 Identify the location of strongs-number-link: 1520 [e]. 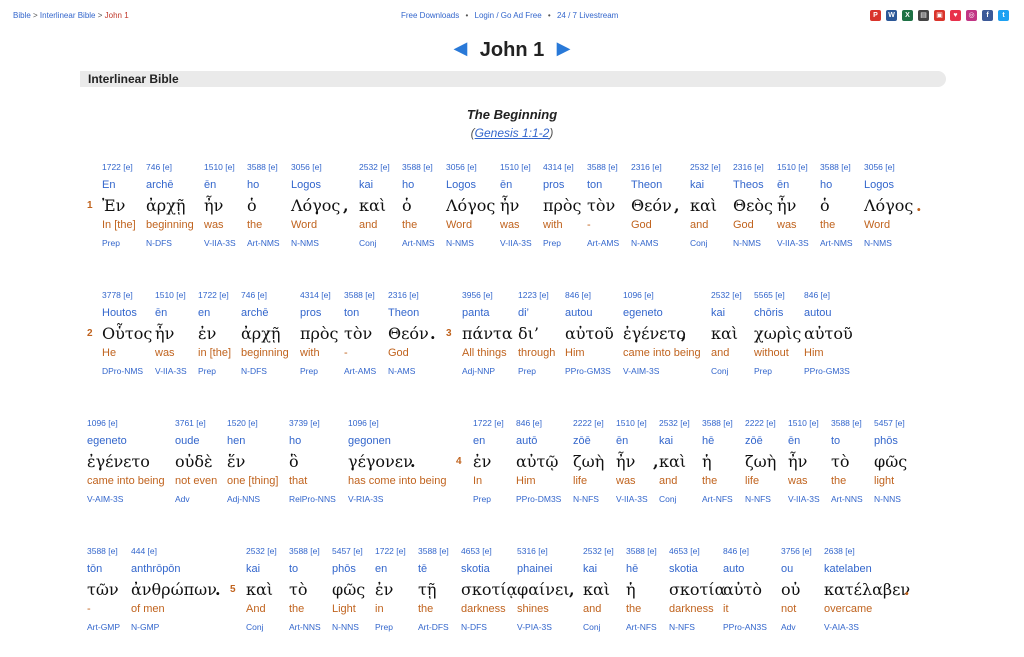
(242, 423).